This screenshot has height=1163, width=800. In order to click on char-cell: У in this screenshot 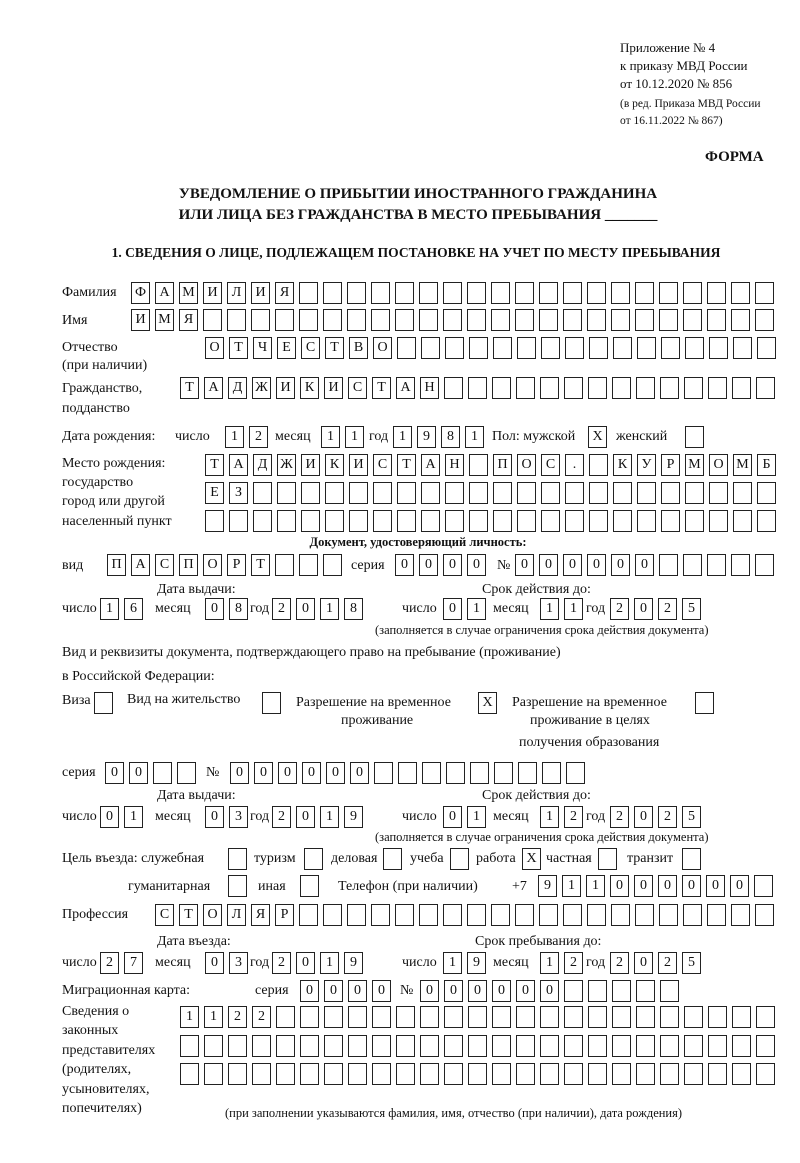, I will do `click(646, 465)`.